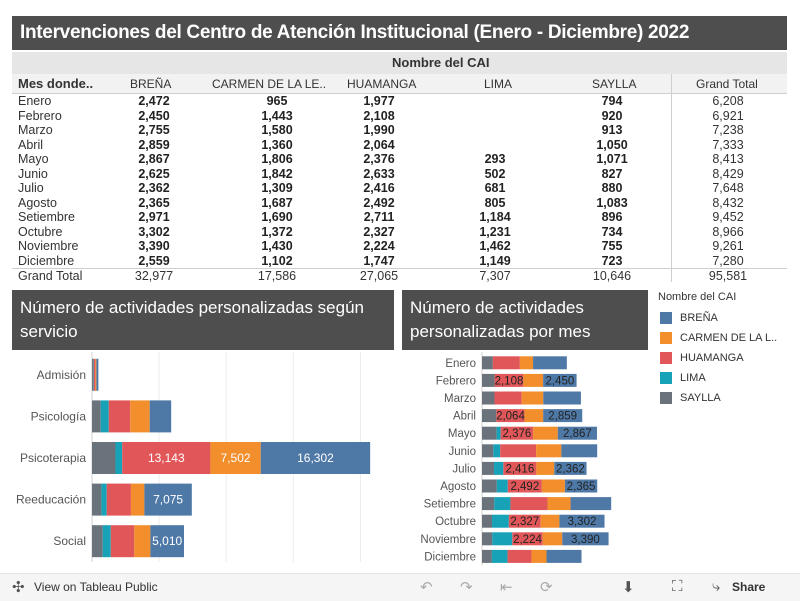 Image resolution: width=800 pixels, height=601 pixels. I want to click on table-row: Marzo 2,755 1,580 1,990 913 7,238, so click(399, 130).